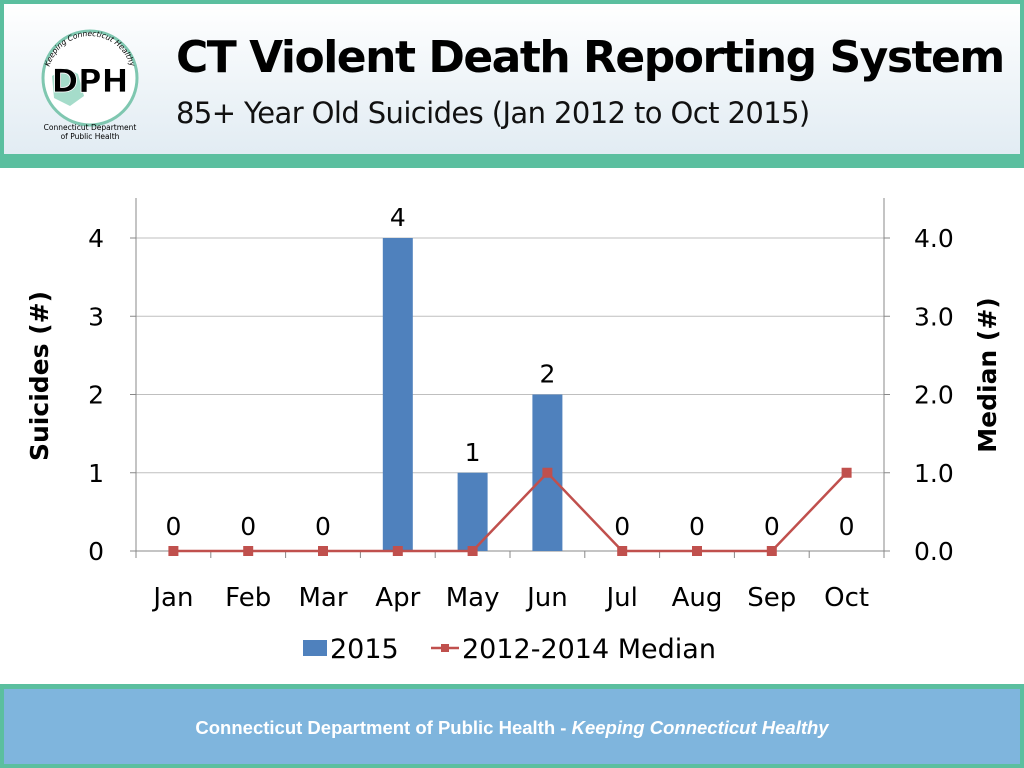 The width and height of the screenshot is (1024, 768). What do you see at coordinates (68, 87) in the screenshot?
I see `connecticut-shape-icon` at bounding box center [68, 87].